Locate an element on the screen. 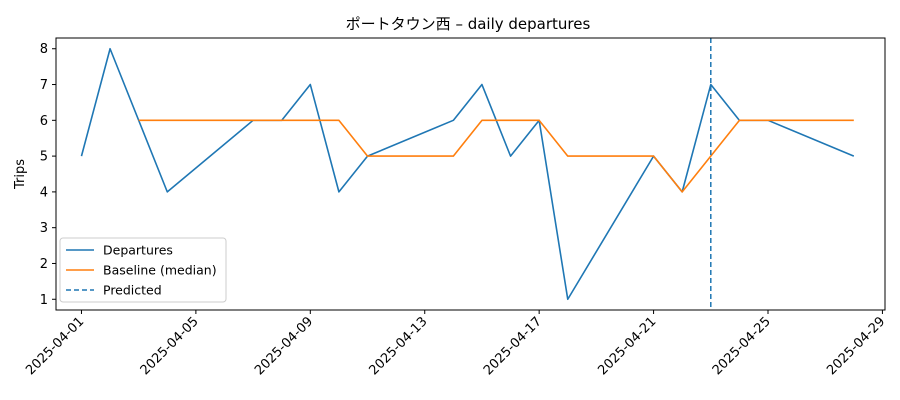  y-tick-label: 4 is located at coordinates (44, 192).